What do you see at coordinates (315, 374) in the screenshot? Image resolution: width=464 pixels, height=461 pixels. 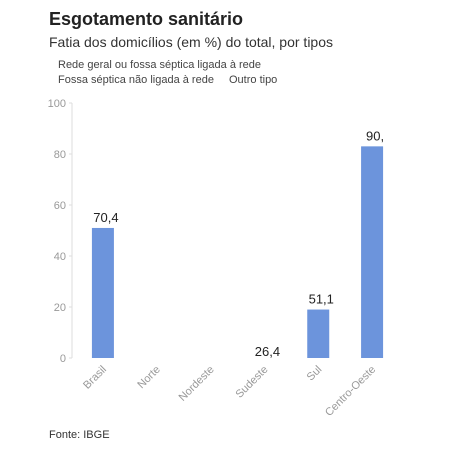 I see `x-tick-label: Sul` at bounding box center [315, 374].